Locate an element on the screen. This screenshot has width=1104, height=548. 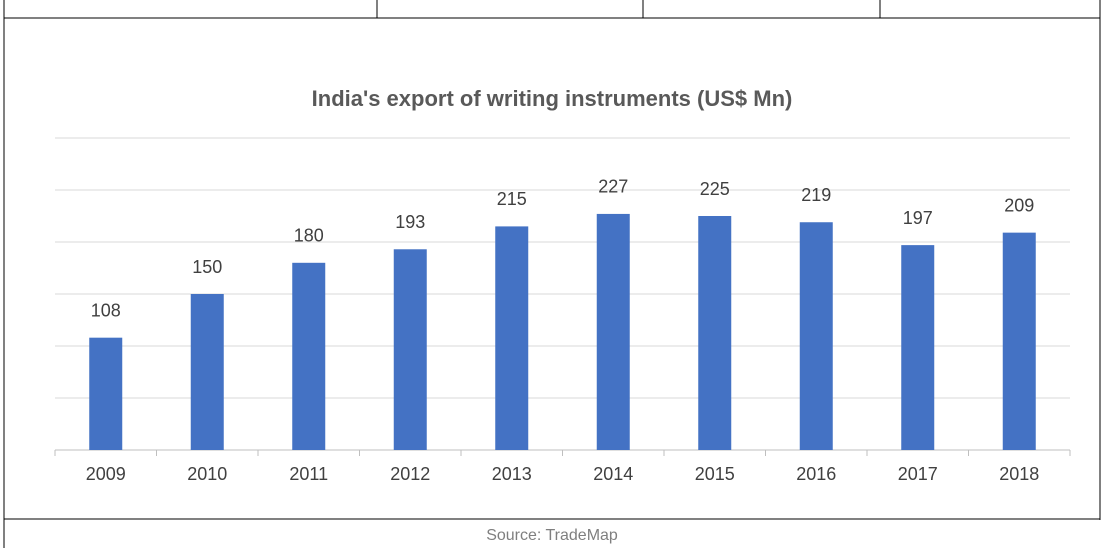
data-label: 209 is located at coordinates (1019, 205).